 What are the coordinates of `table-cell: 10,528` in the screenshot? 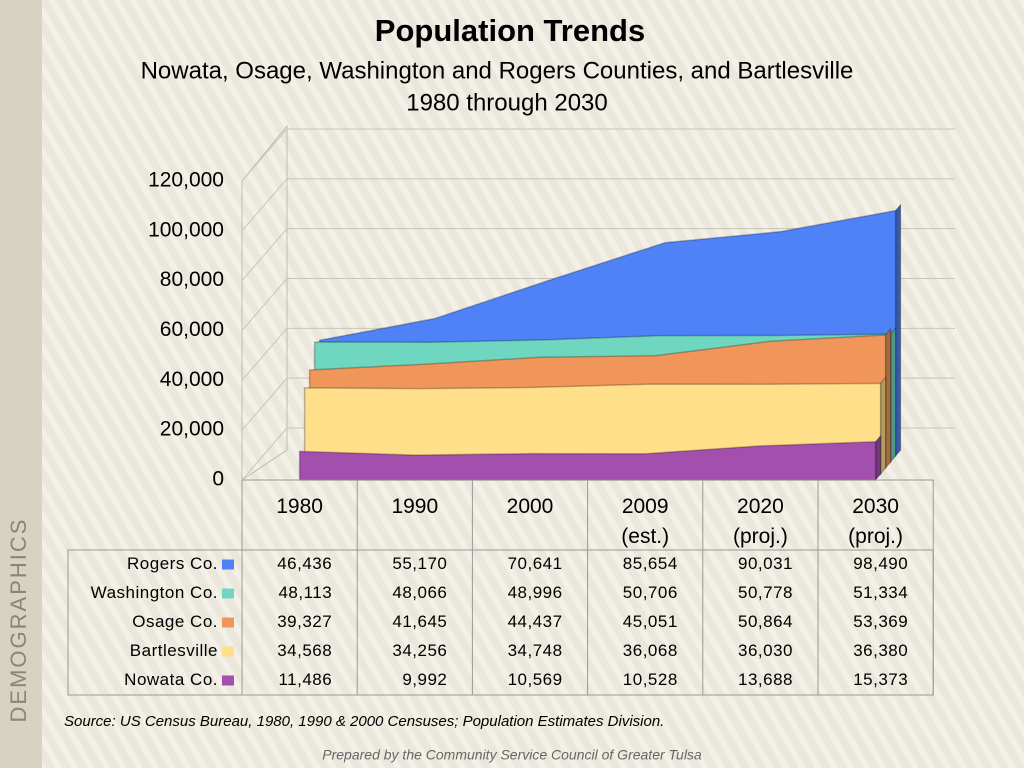 It's located at (650, 679).